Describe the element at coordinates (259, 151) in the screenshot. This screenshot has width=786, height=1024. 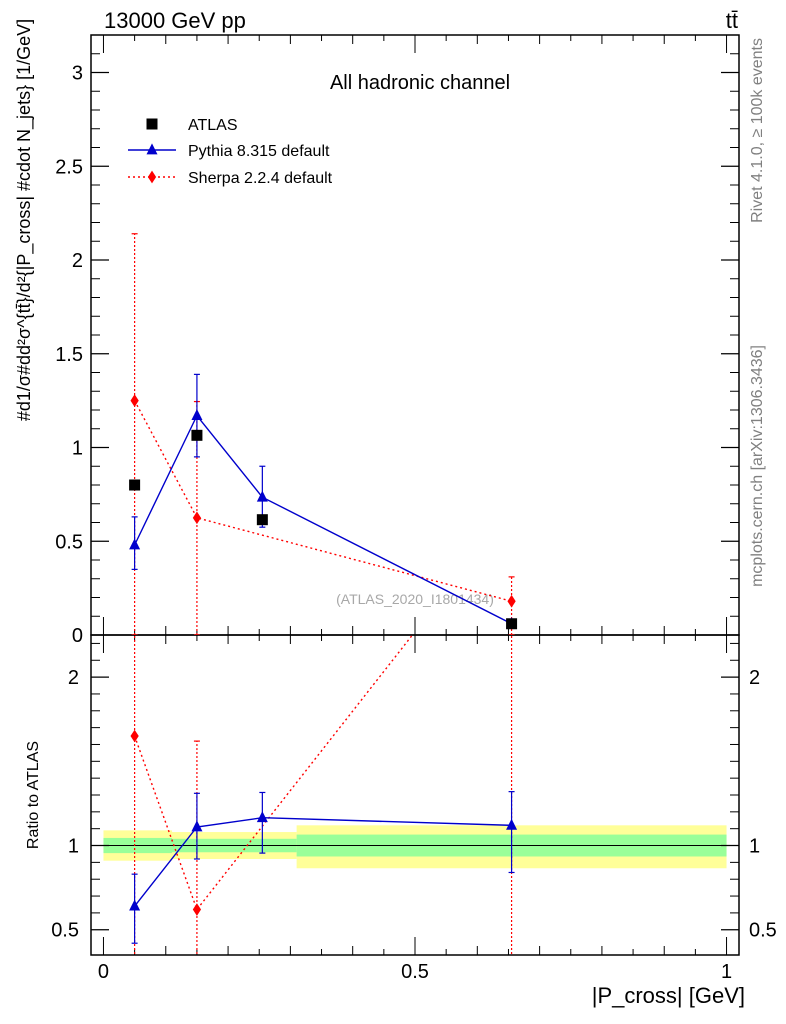
I see `legend-label-pythia: Pythia 8.315 default` at that location.